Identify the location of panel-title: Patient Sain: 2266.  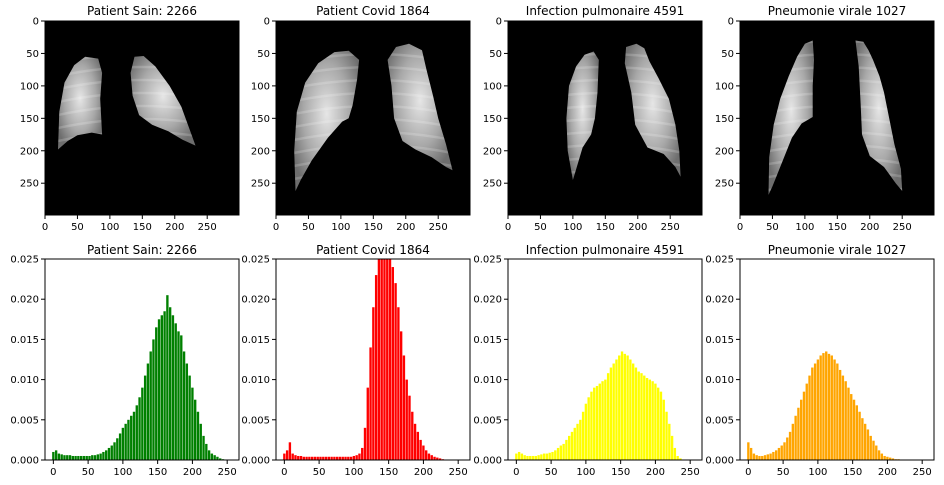
(142, 11).